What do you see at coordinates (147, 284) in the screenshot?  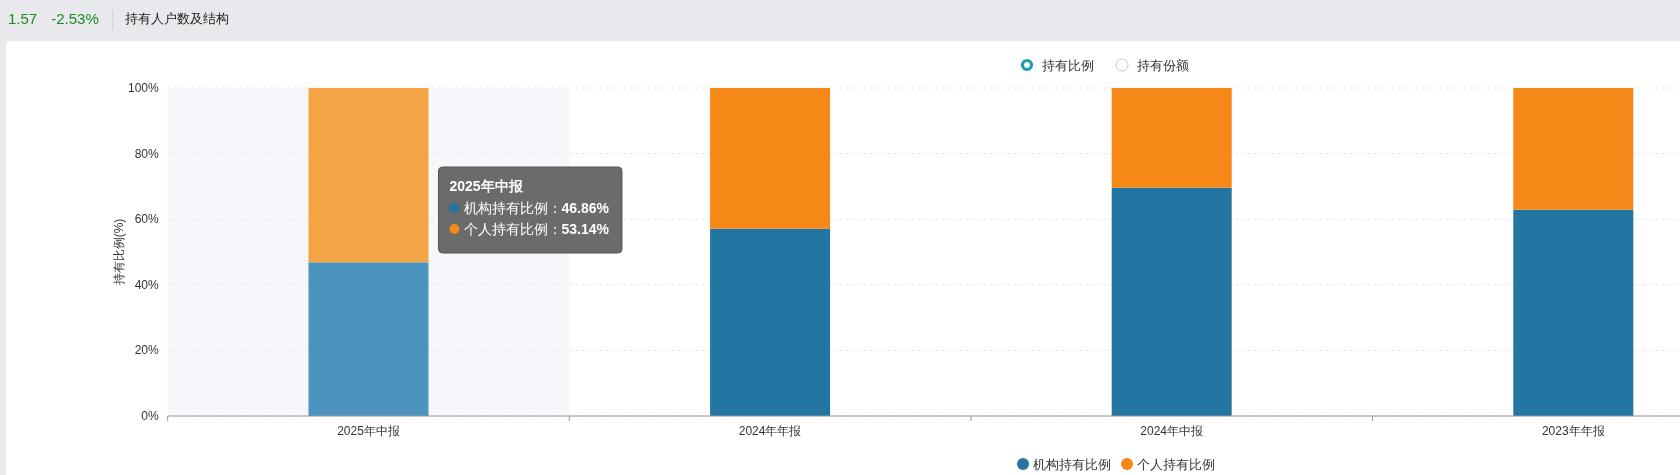 I see `y-tick-label: 40%` at bounding box center [147, 284].